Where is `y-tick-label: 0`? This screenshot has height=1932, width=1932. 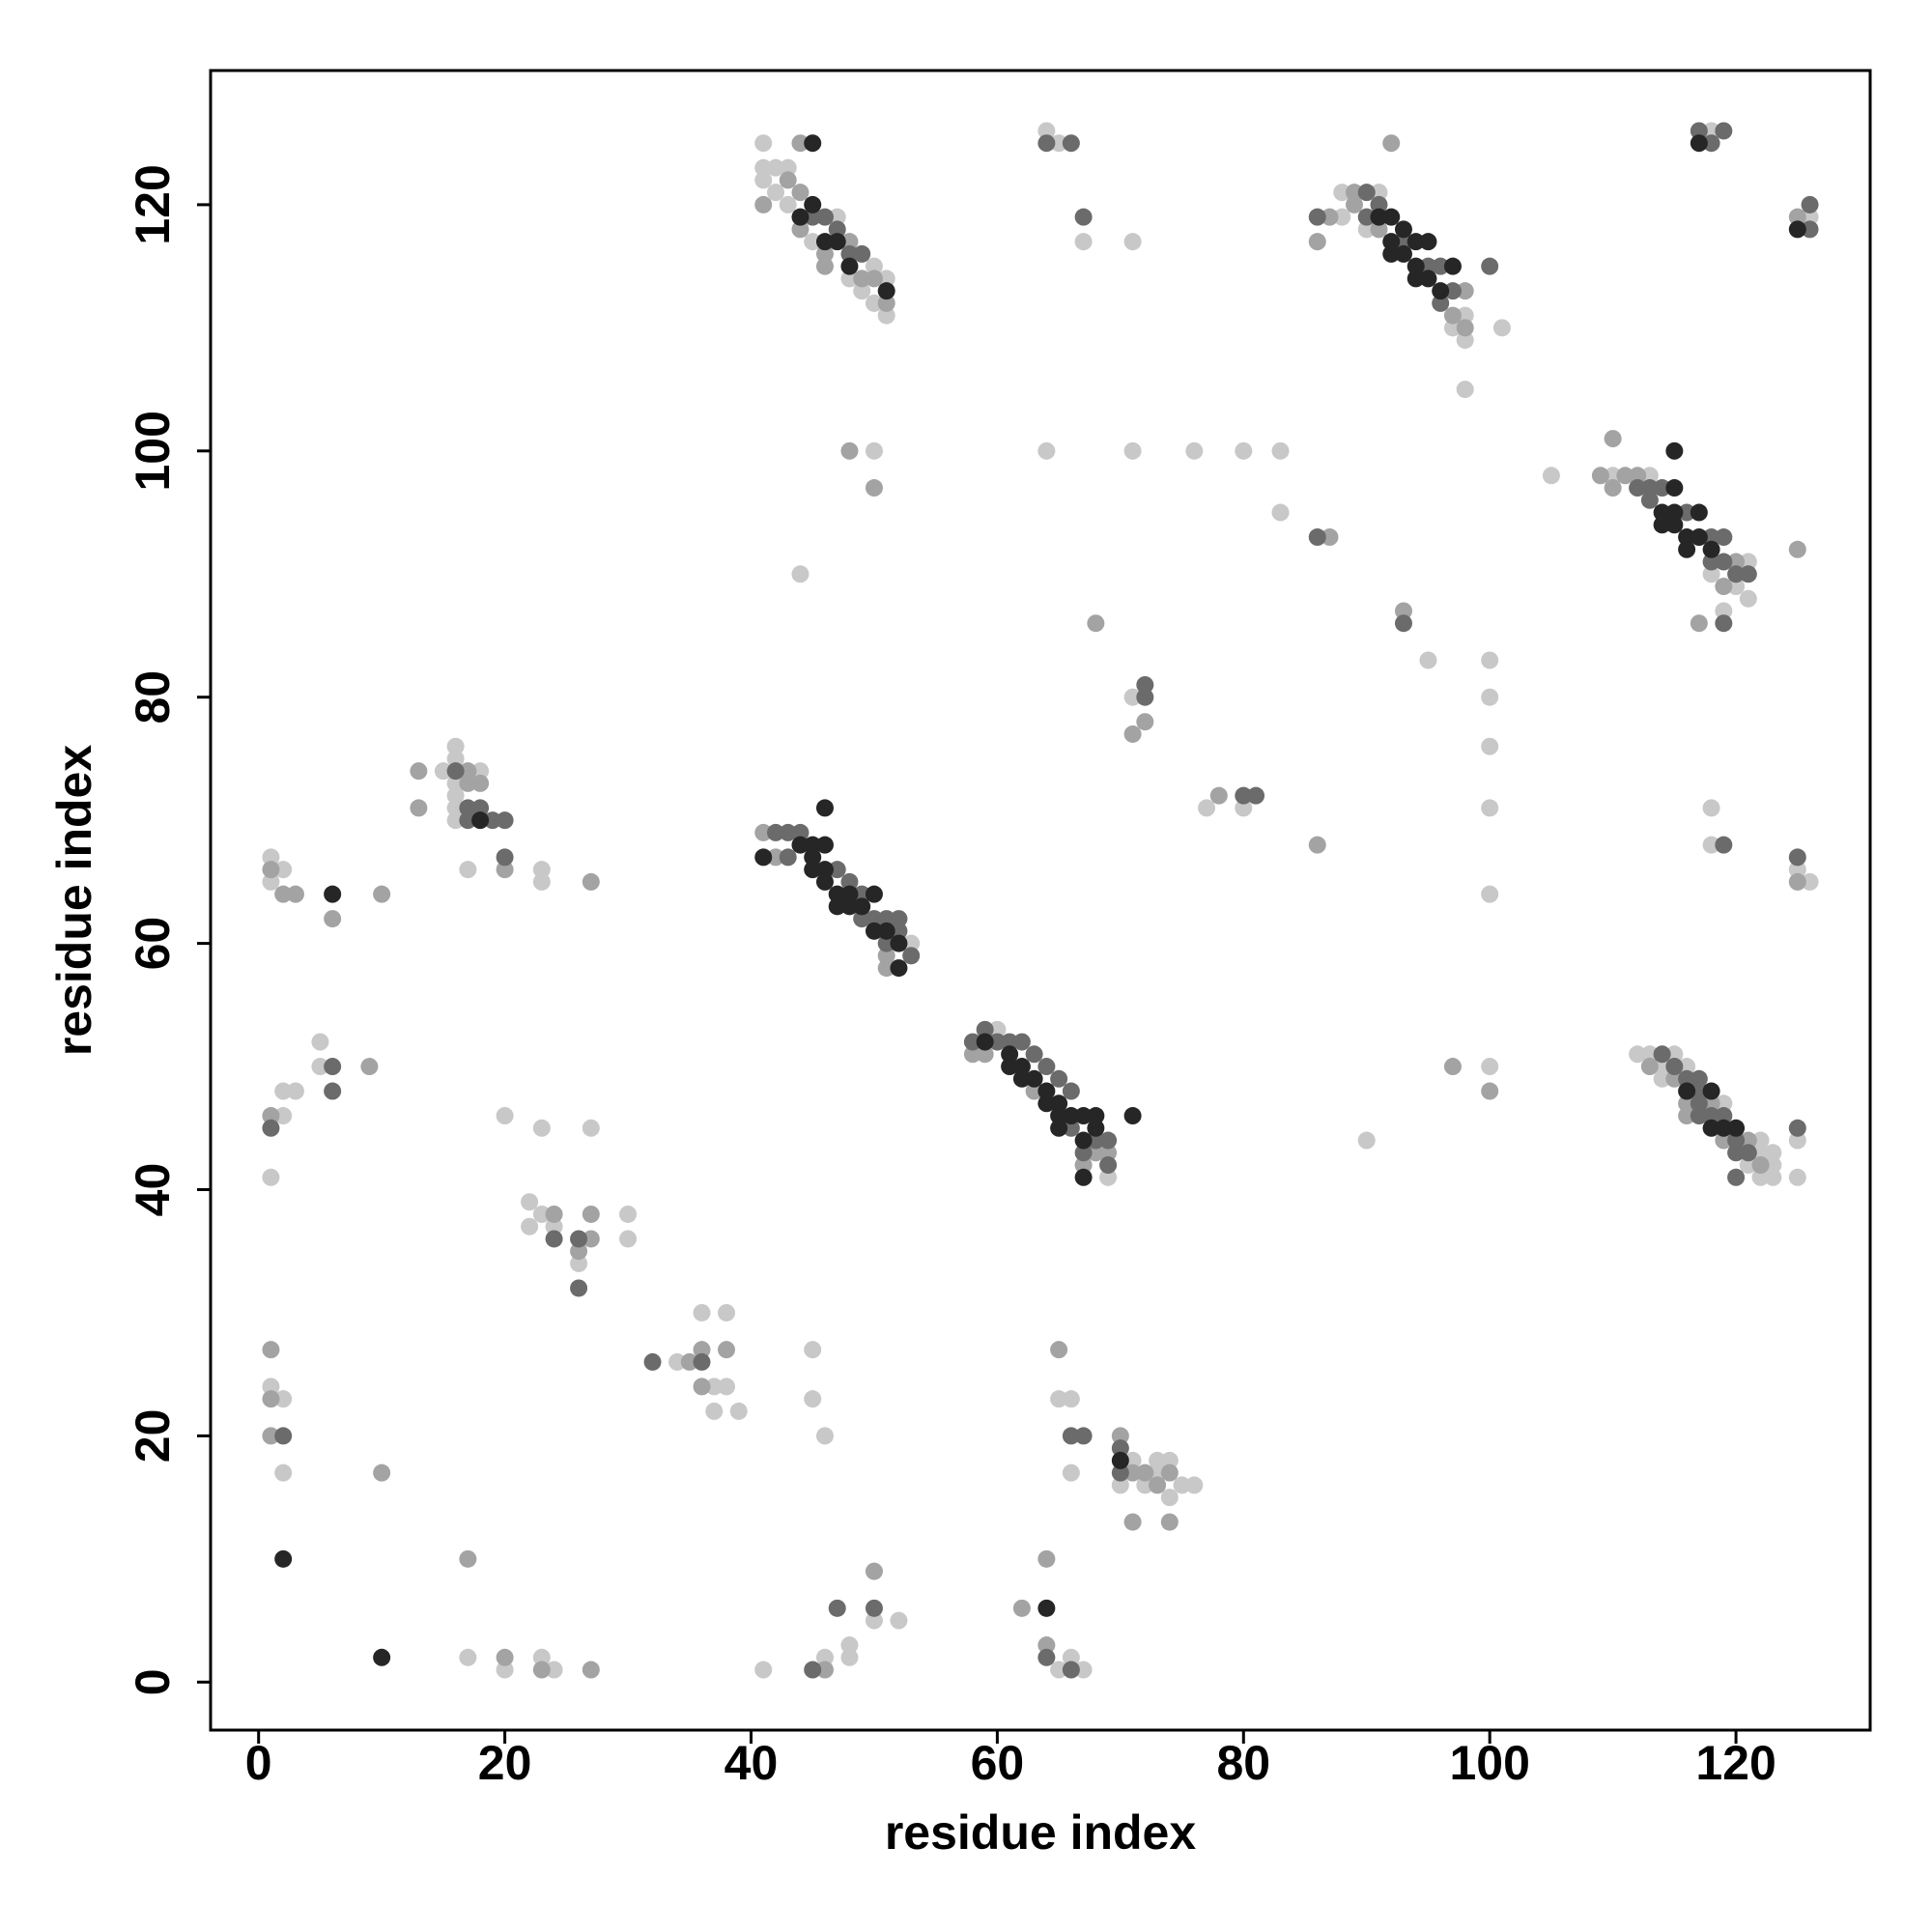
y-tick-label: 0 is located at coordinates (153, 1681).